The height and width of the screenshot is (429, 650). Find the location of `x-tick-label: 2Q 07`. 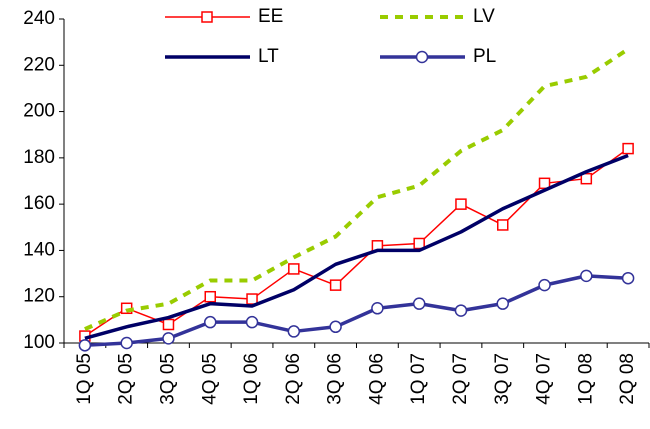

x-tick-label: 2Q 07 is located at coordinates (460, 379).